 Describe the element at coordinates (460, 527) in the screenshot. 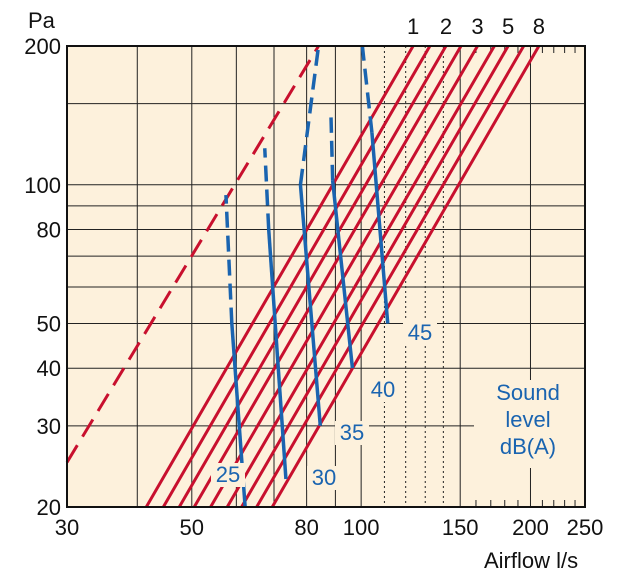

I see `x-tick-label: 150` at that location.